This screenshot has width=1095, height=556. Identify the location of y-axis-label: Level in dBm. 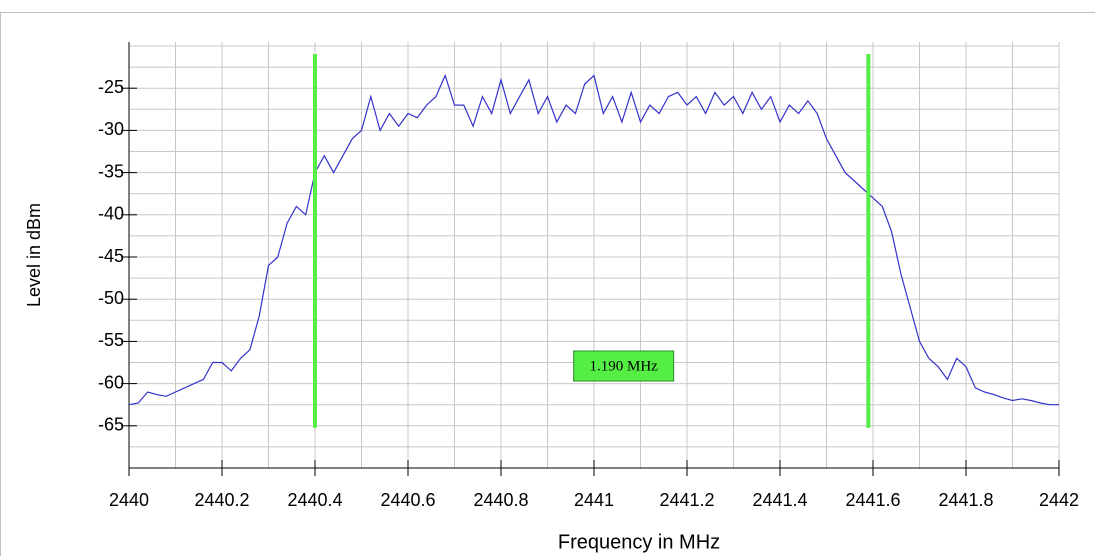
(34, 255).